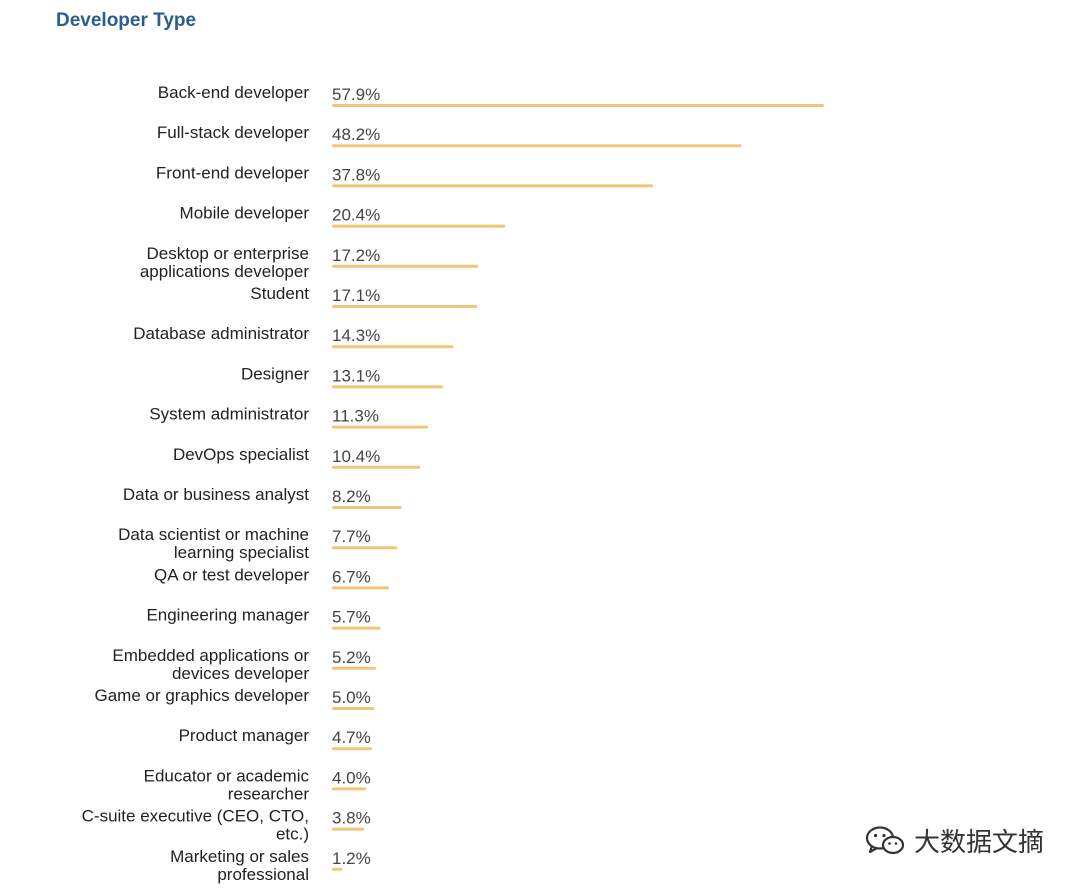 This screenshot has width=1080, height=891. I want to click on bar-row: C-suite executive (CEO, CTO, etc.) 3.8%, so click(226, 825).